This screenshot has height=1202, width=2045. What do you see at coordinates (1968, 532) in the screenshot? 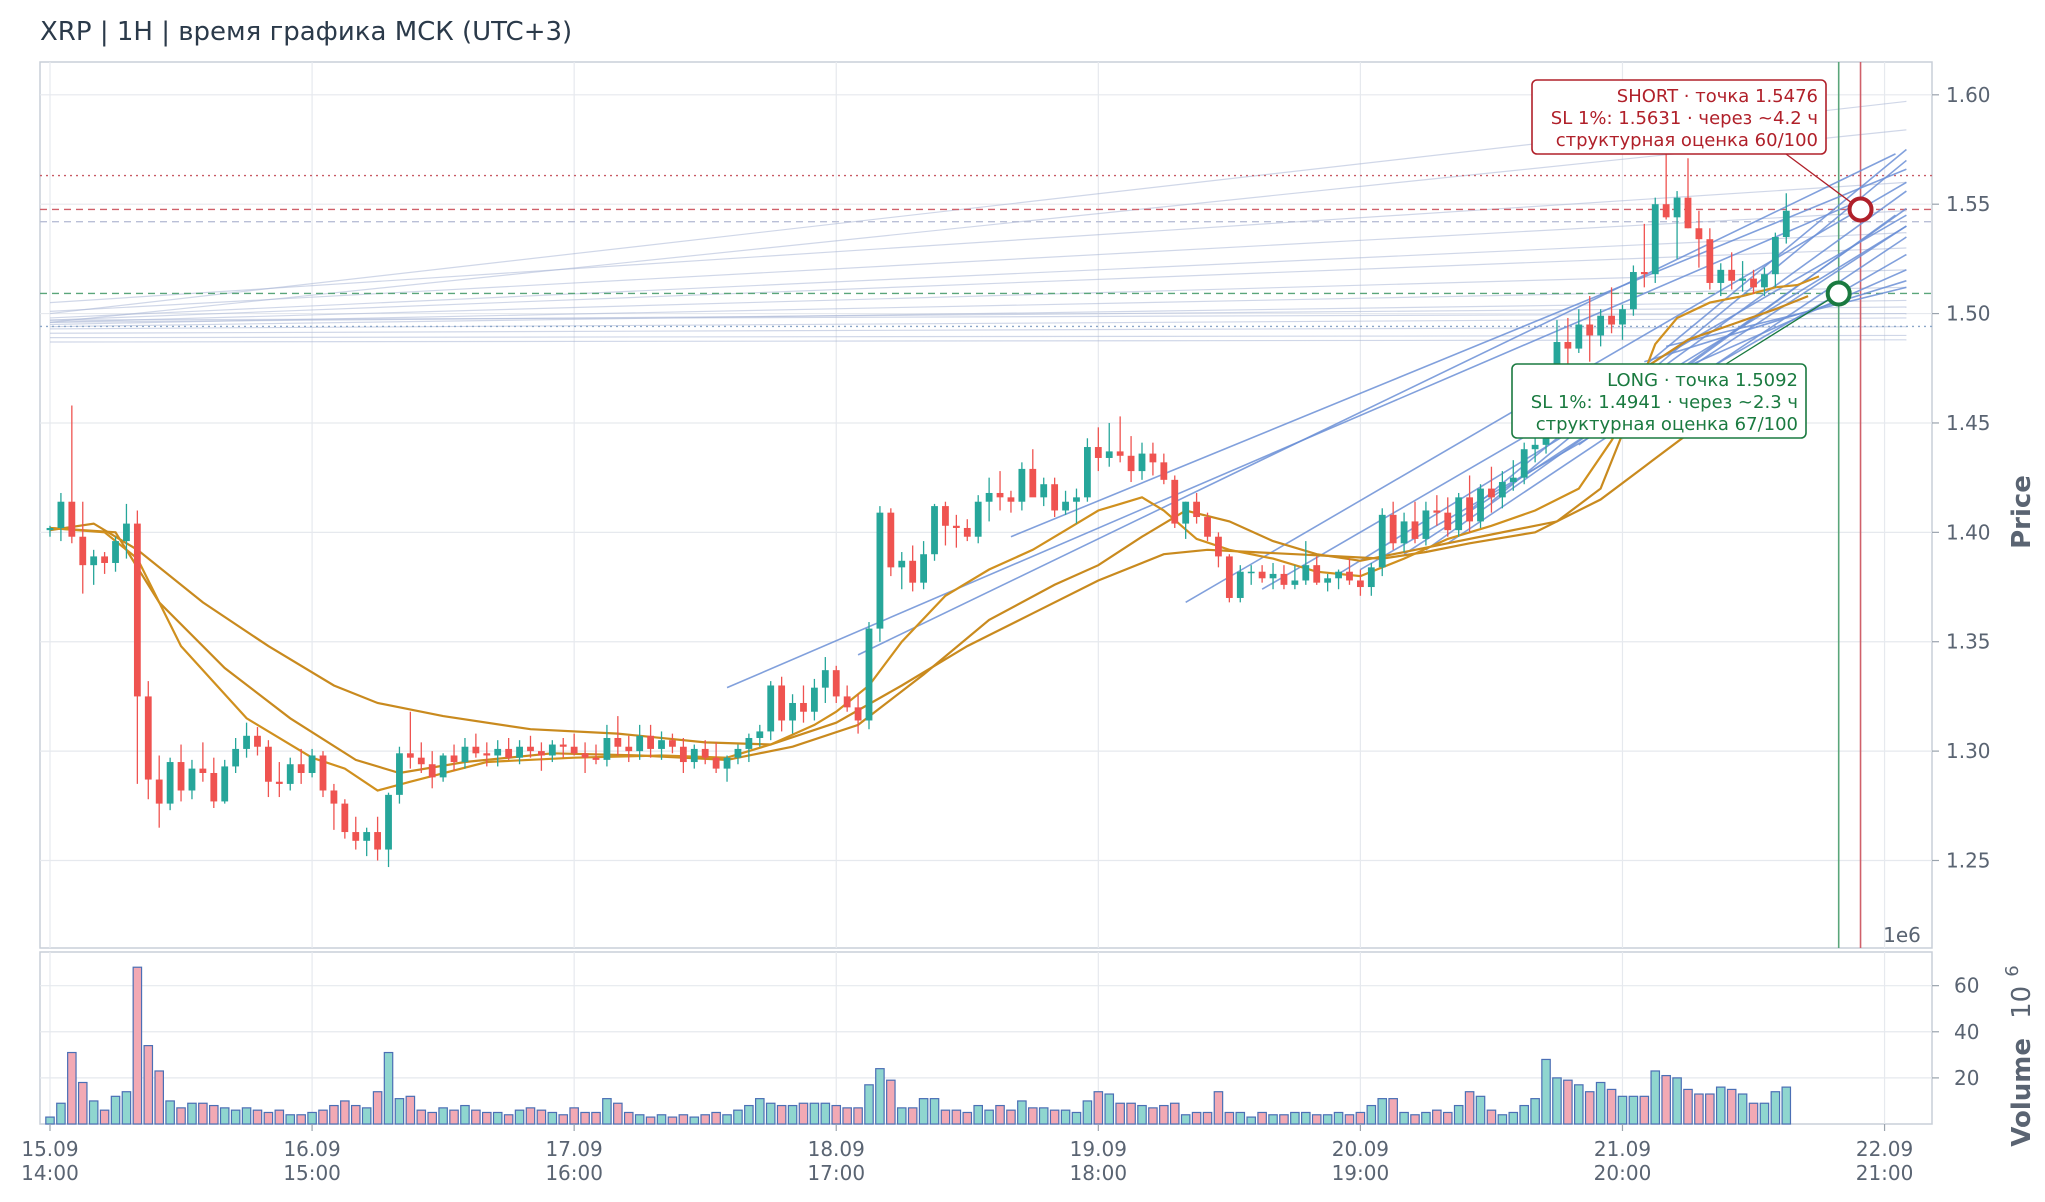
I see `price-tick-label: 1.40` at bounding box center [1968, 532].